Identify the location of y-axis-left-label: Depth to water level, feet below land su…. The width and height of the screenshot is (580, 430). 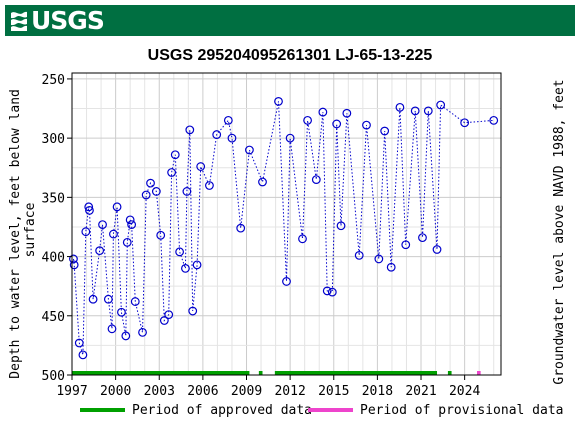
(23, 229).